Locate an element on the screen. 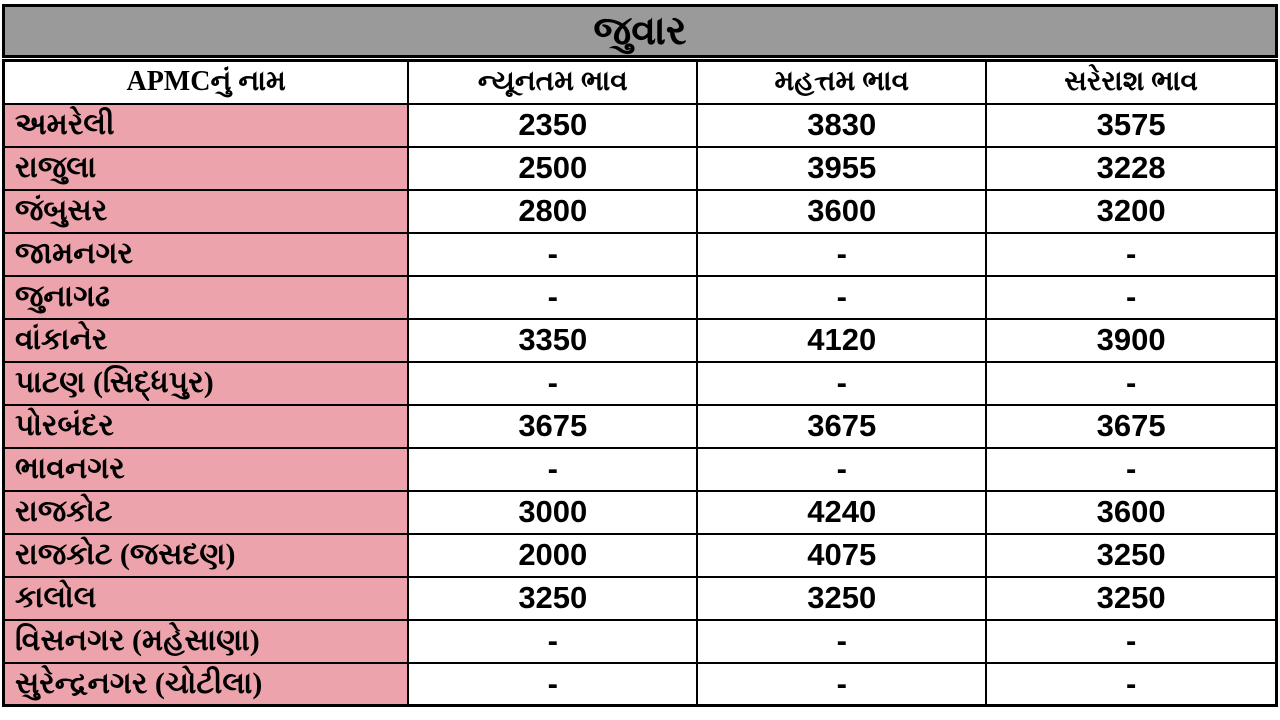 The height and width of the screenshot is (720, 1280). min-price-cell: 3250 is located at coordinates (553, 598).